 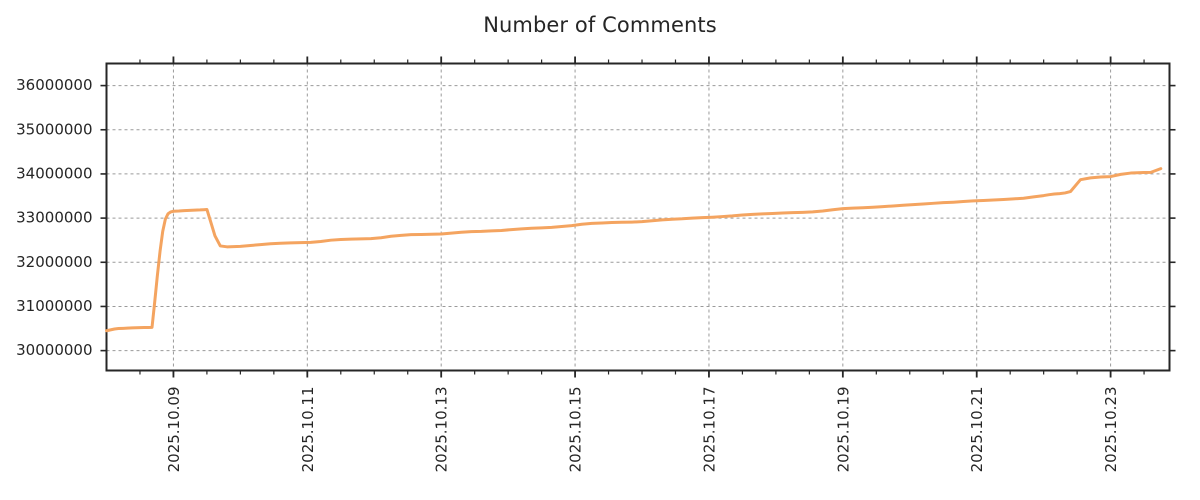 I want to click on chart-title: Number of Comments, so click(x=600, y=25).